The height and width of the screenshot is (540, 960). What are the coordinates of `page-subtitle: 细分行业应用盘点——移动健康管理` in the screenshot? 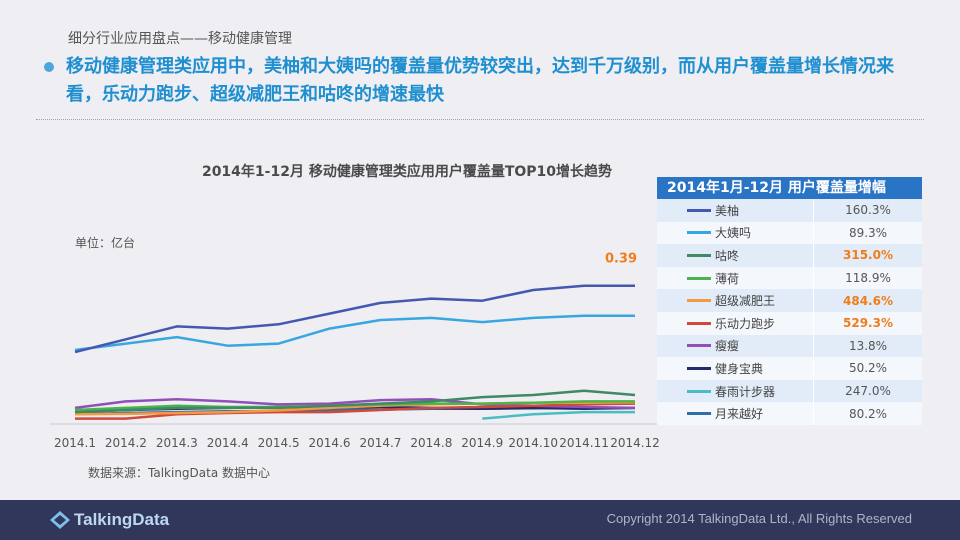 It's located at (180, 39).